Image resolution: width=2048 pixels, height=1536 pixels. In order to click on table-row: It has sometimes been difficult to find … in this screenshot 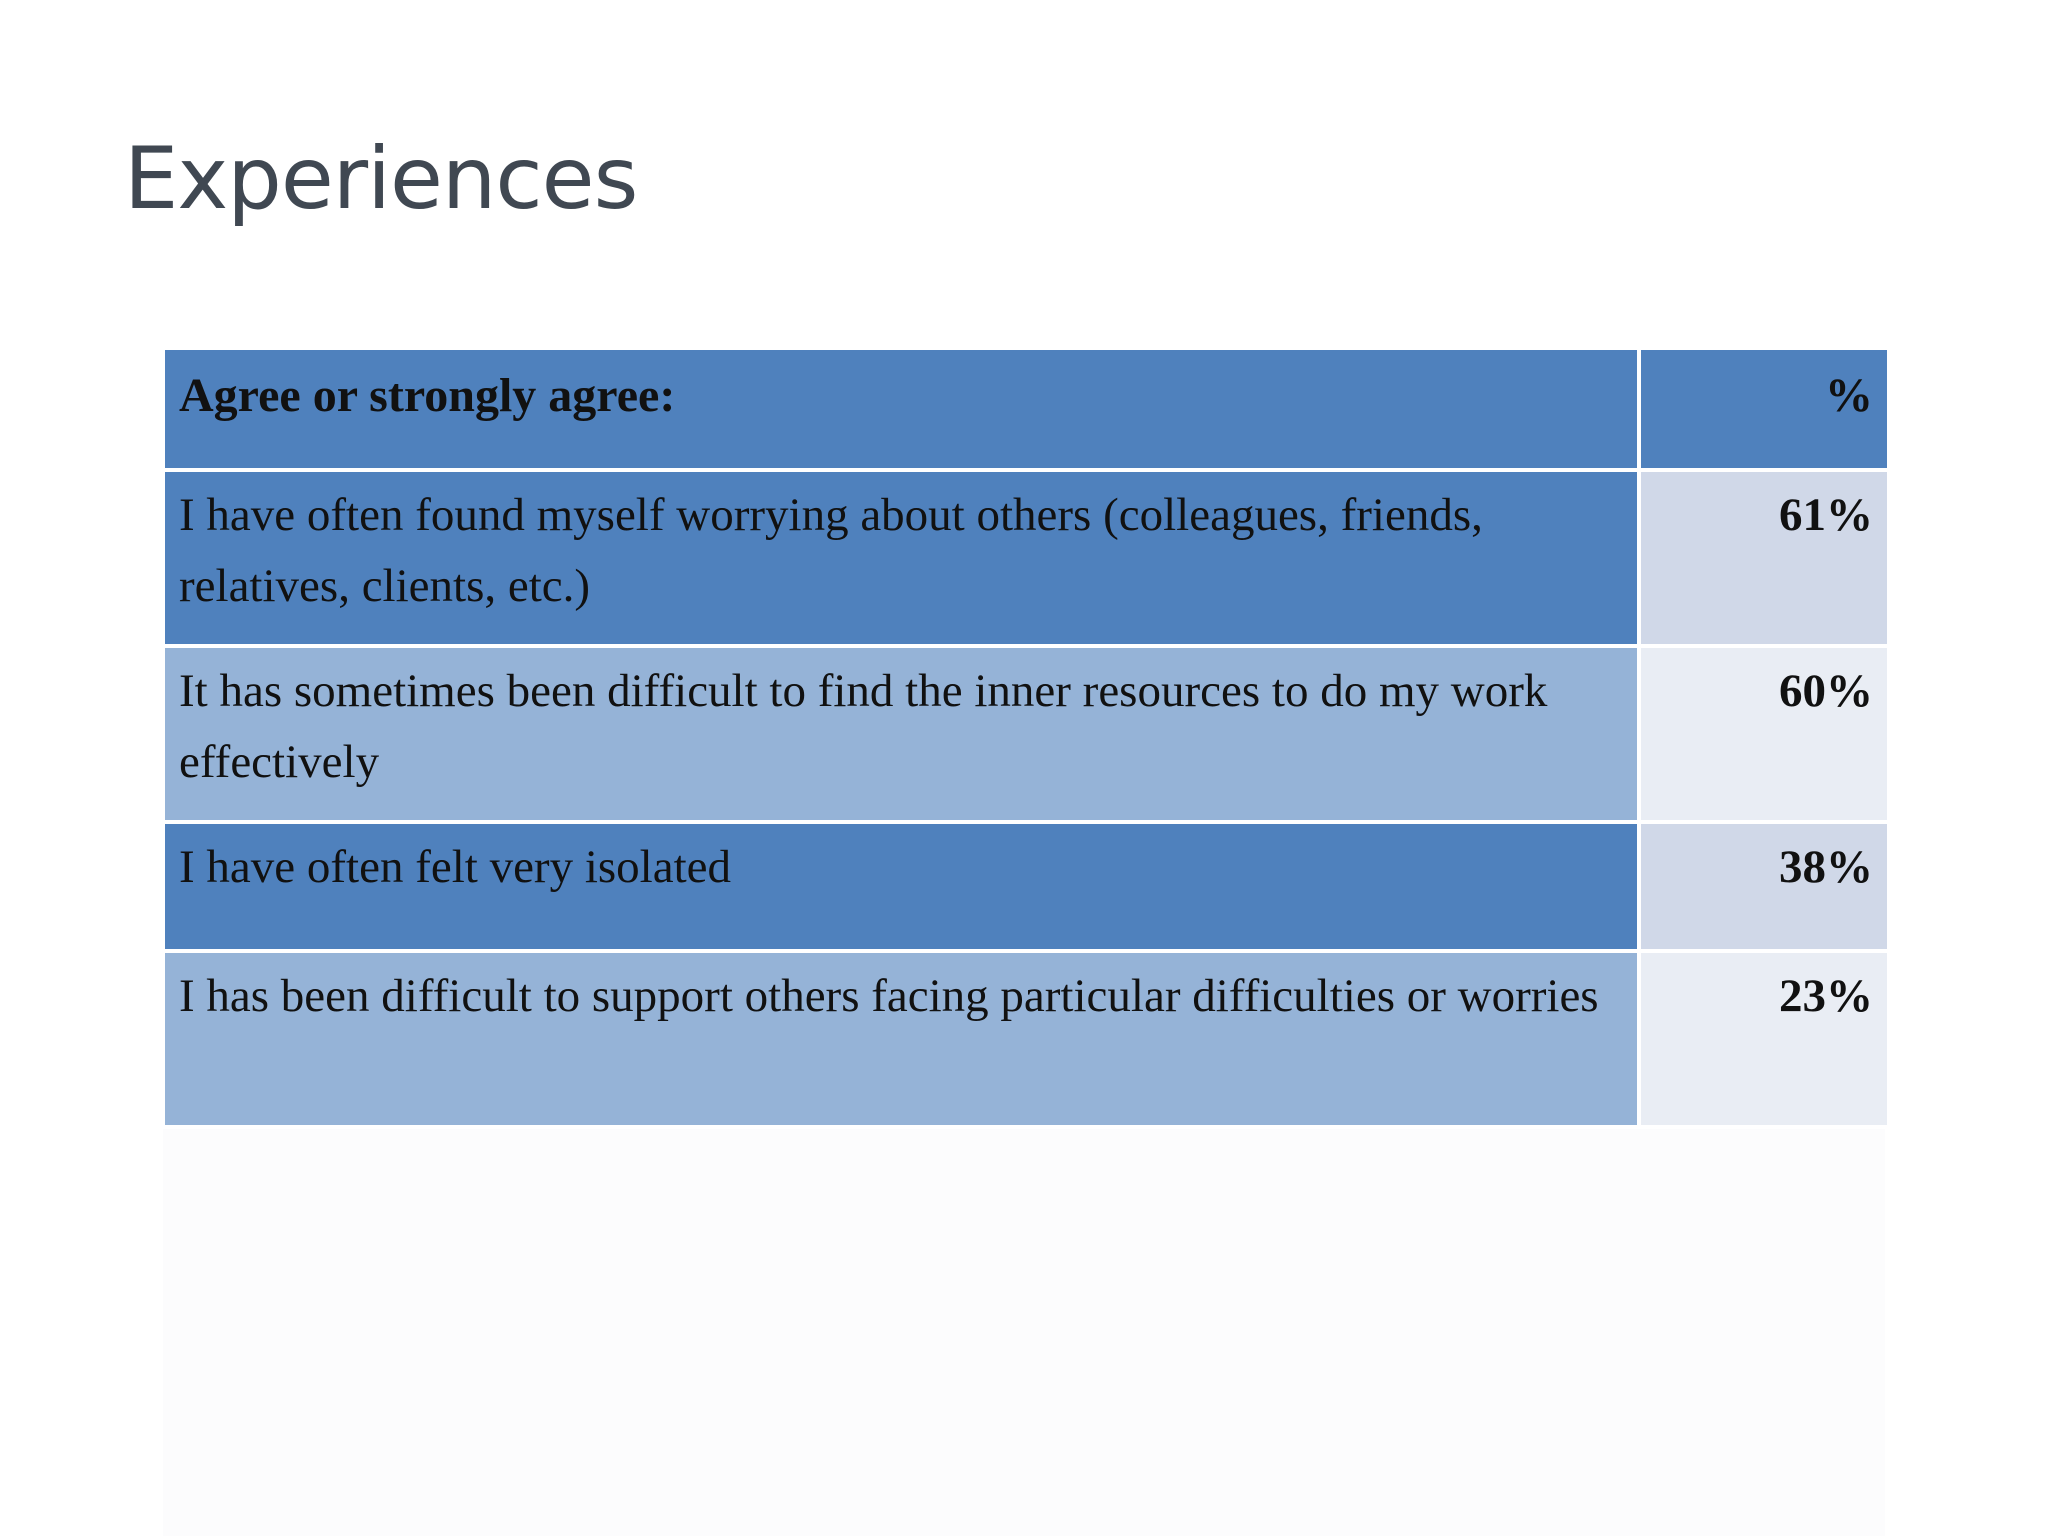, I will do `click(1026, 734)`.